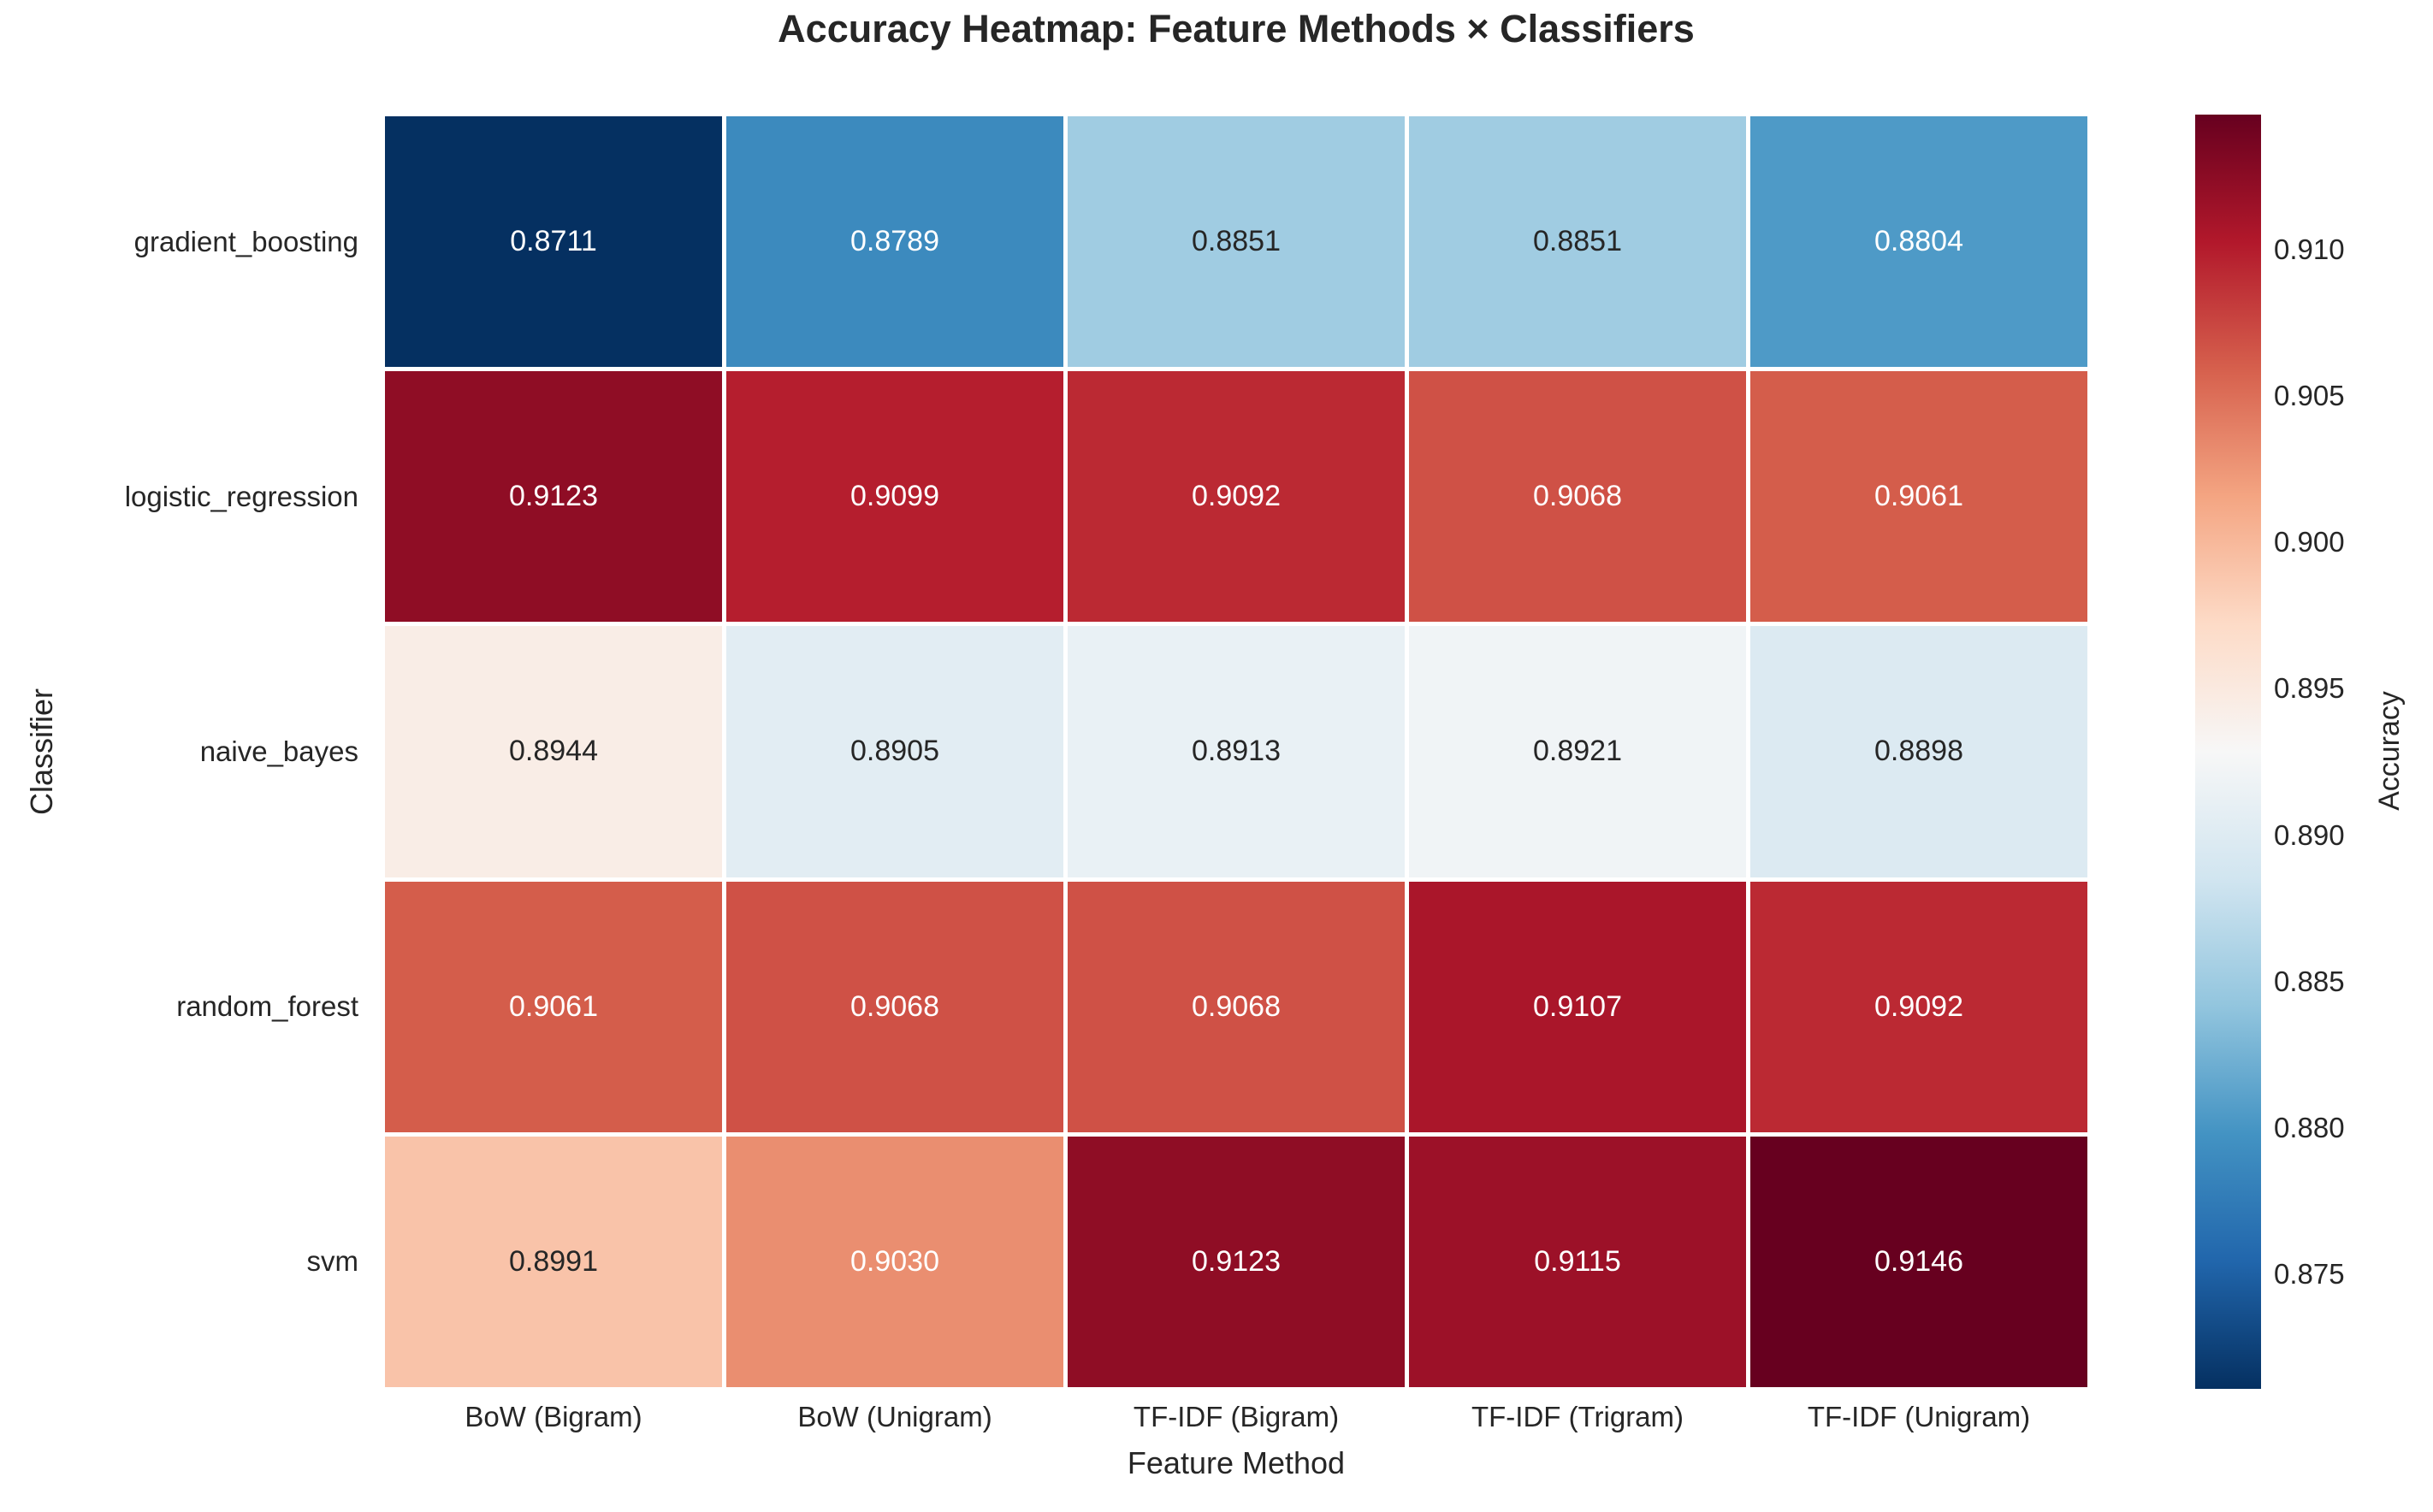 The width and height of the screenshot is (2433, 1512). Describe the element at coordinates (1919, 1416) in the screenshot. I see `x-tick-label-TF-IDF (Unigram): TF-IDF (Unigram)` at that location.